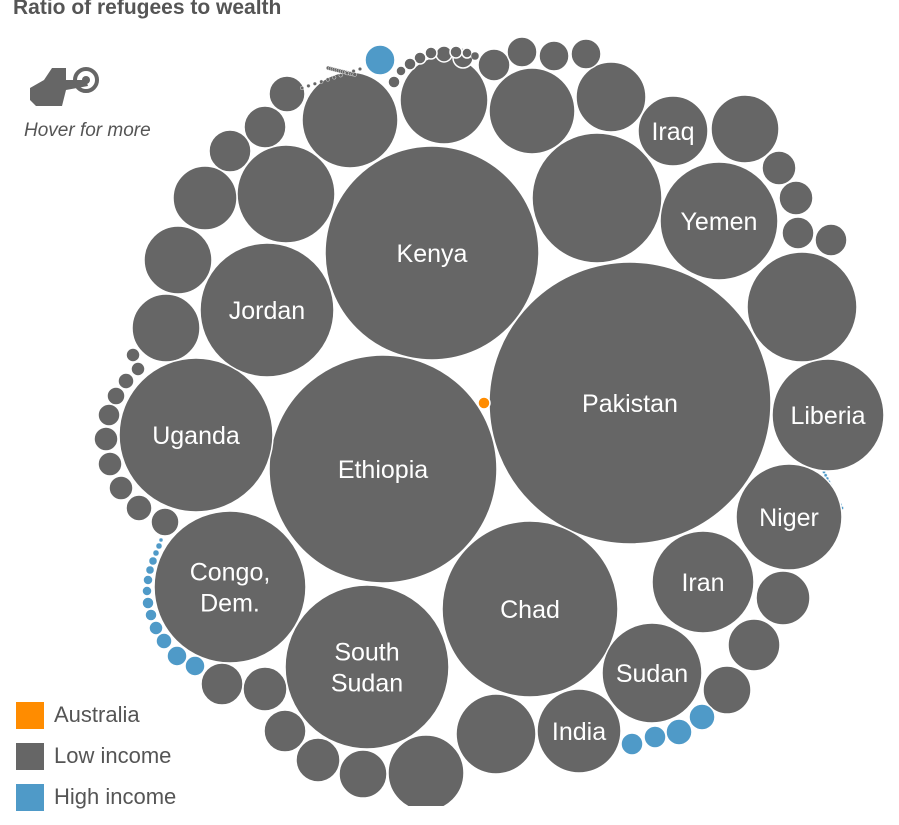  What do you see at coordinates (579, 731) in the screenshot?
I see `bubble-india` at bounding box center [579, 731].